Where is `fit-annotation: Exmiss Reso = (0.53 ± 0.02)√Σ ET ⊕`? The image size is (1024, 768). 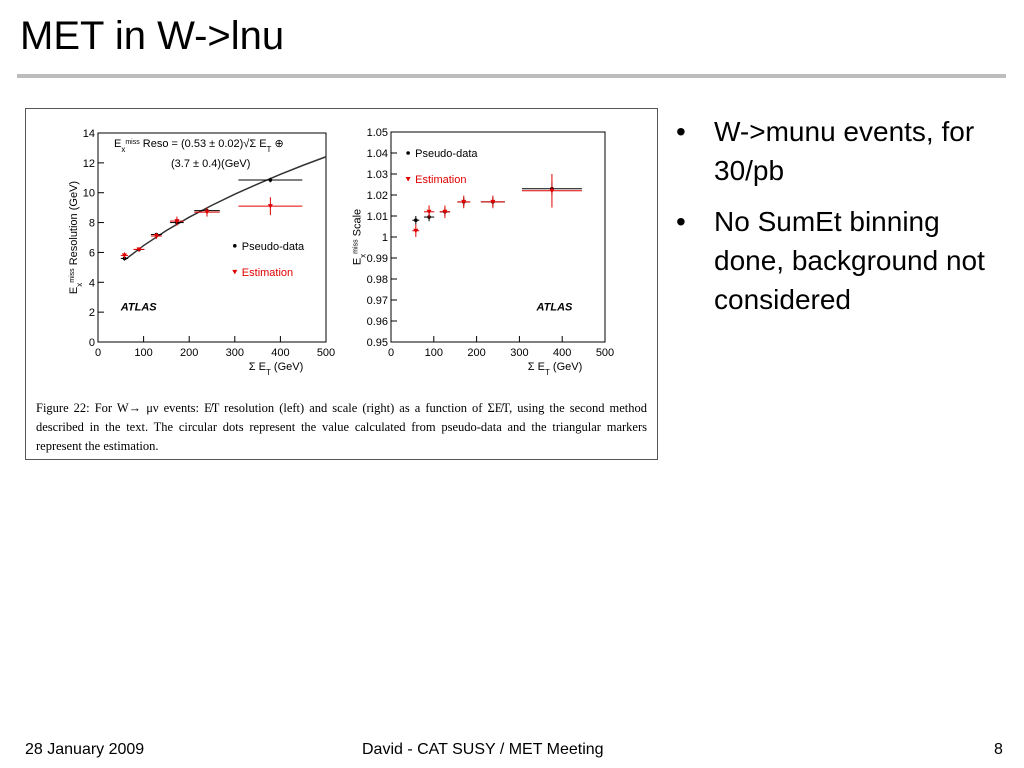 fit-annotation: Exmiss Reso = (0.53 ± 0.02)√Σ ET ⊕ is located at coordinates (199, 146).